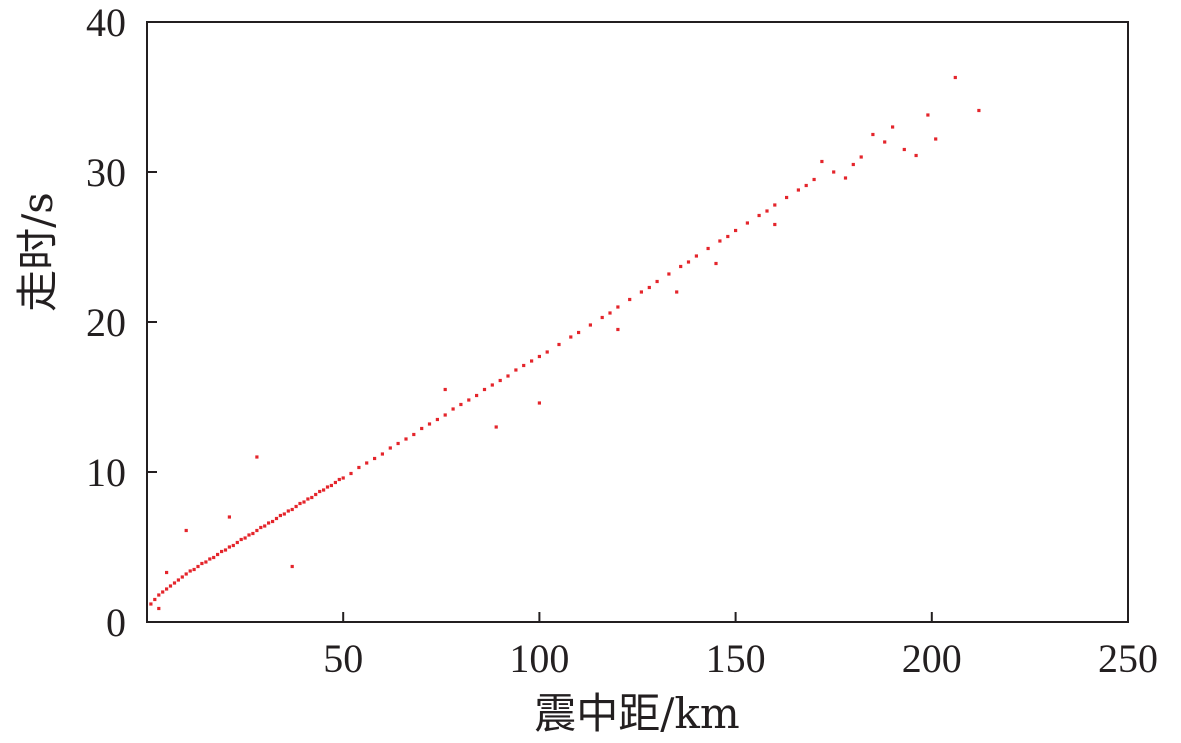  Describe the element at coordinates (636, 713) in the screenshot. I see `x-axis-title: 震中距/km` at that location.